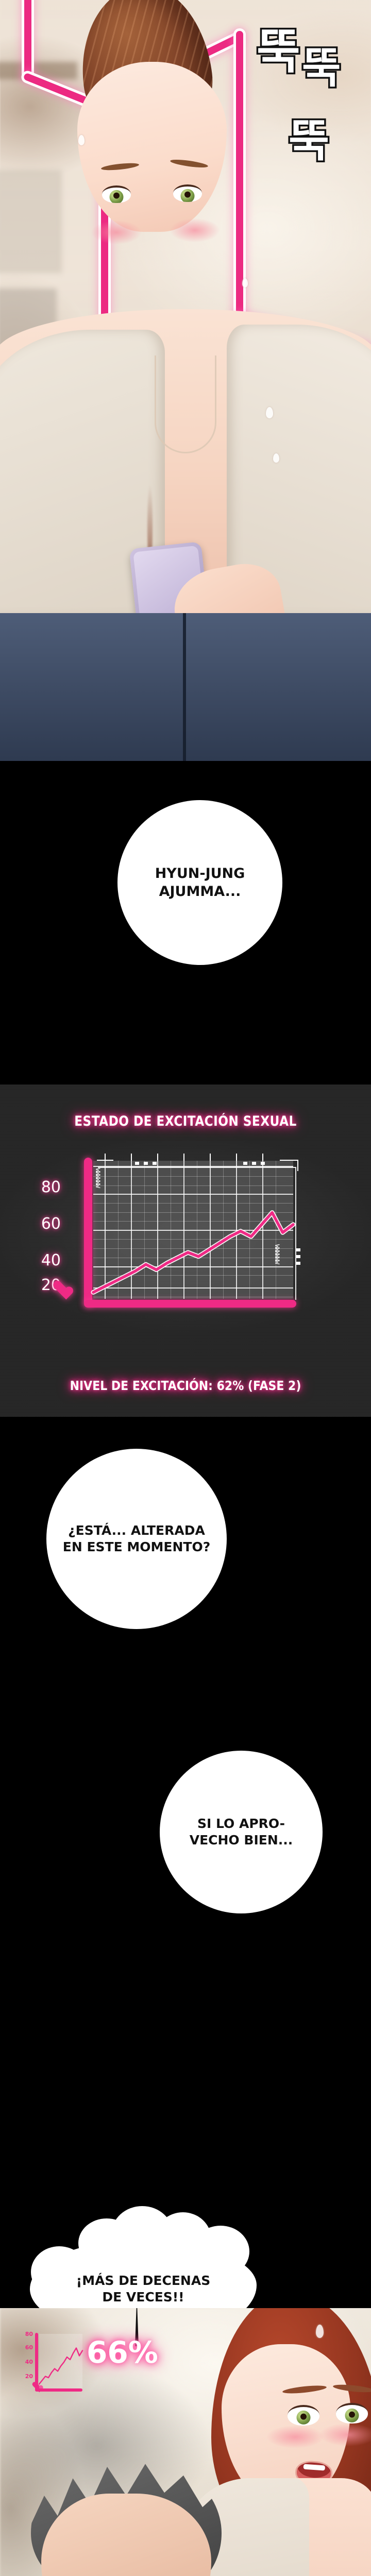 The image size is (371, 2576). Describe the element at coordinates (185, 1385) in the screenshot. I see `chart-footer-label: NIVEL DE EXCITACIÓN: 62% (FASE 2)` at that location.